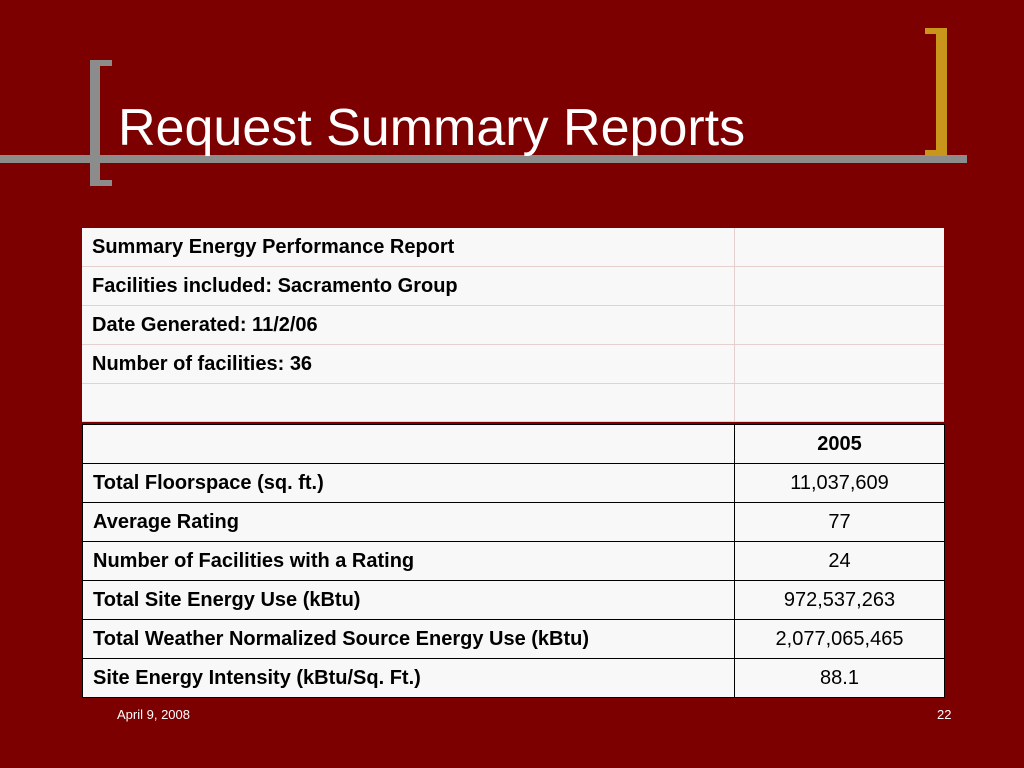 The width and height of the screenshot is (1024, 768). I want to click on table-row: Total Floorspace (sq. ft.) 11,037,609, so click(513, 483).